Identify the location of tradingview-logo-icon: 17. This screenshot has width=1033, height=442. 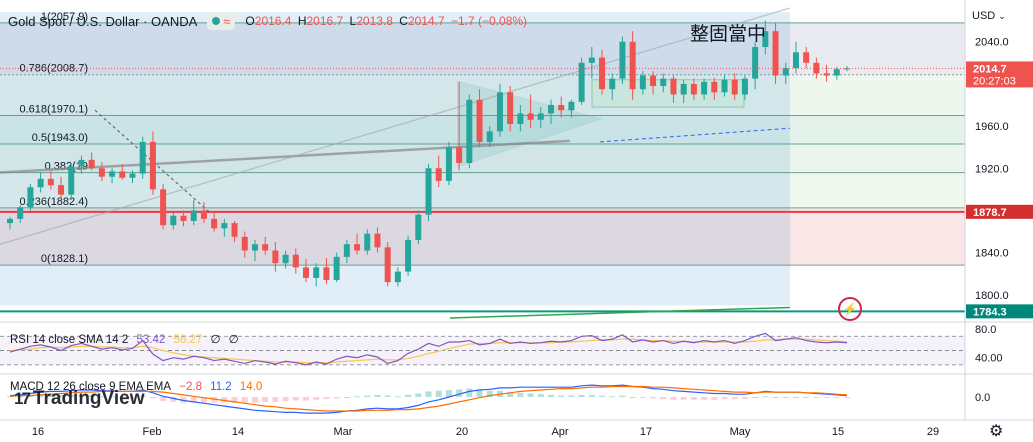
(22, 398).